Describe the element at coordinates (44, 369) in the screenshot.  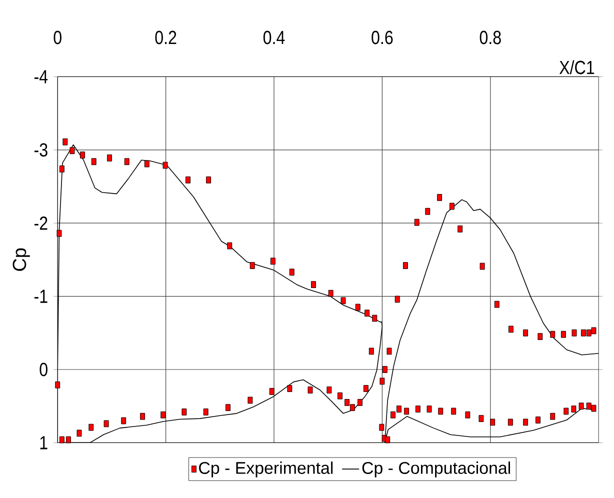
I see `y-tick-label: 0` at that location.